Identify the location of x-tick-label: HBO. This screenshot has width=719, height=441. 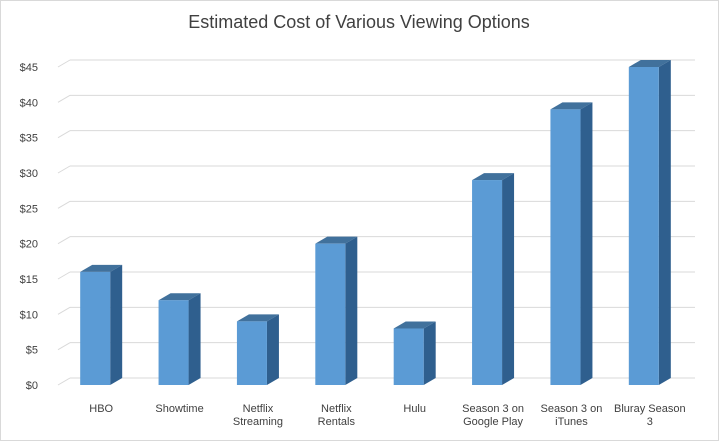
(101, 409).